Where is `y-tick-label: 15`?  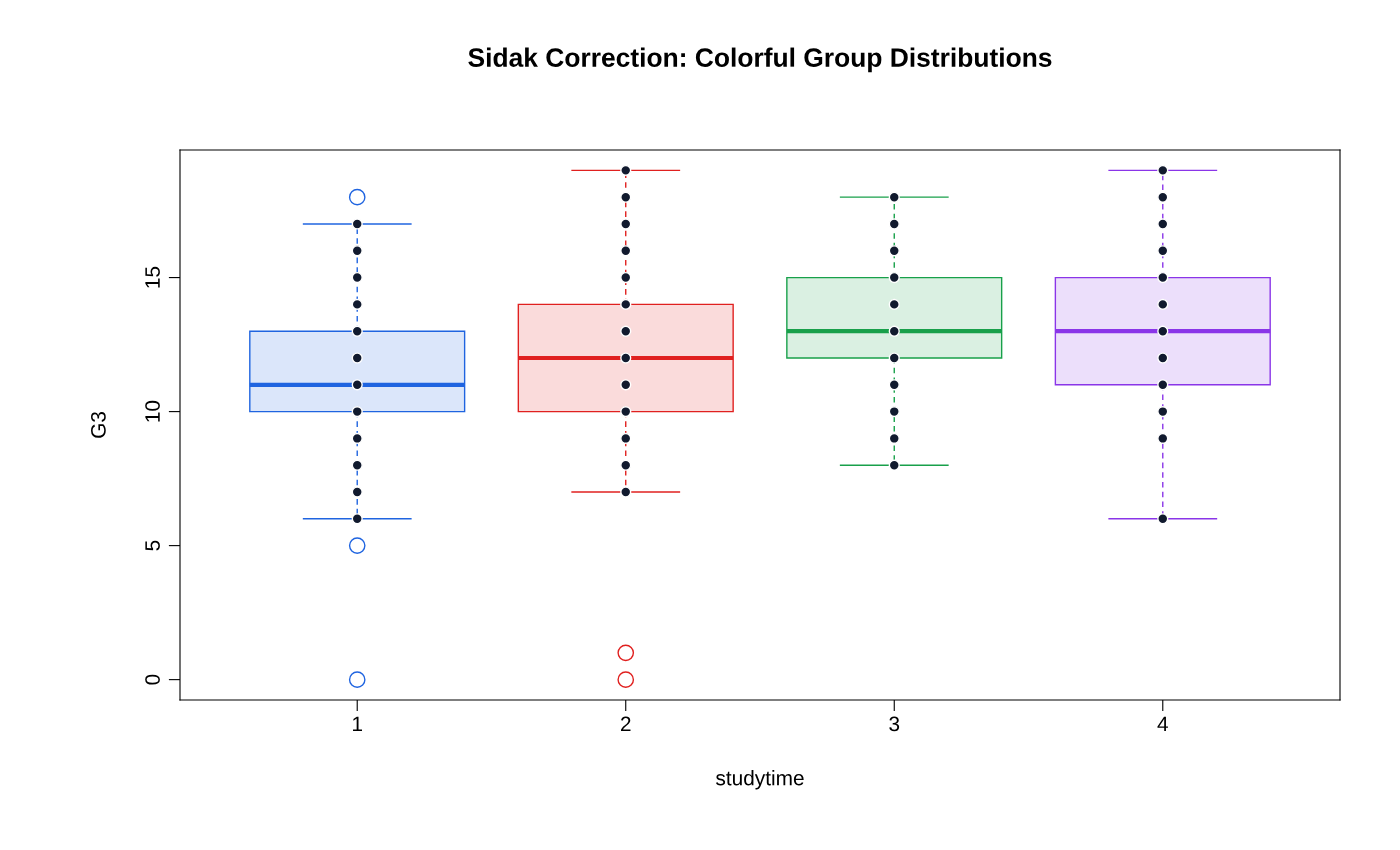
y-tick-label: 15 is located at coordinates (152, 277).